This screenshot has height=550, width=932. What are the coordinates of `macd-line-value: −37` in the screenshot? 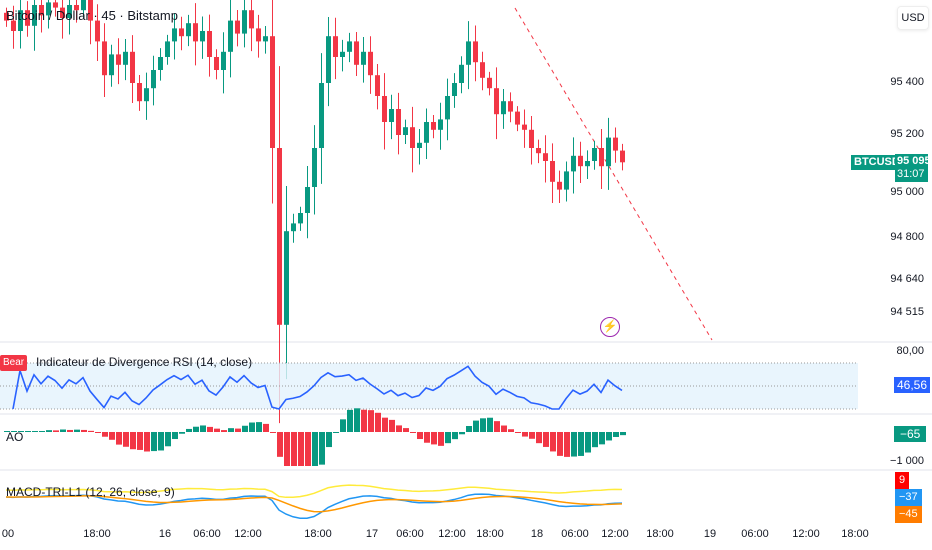 It's located at (908, 497).